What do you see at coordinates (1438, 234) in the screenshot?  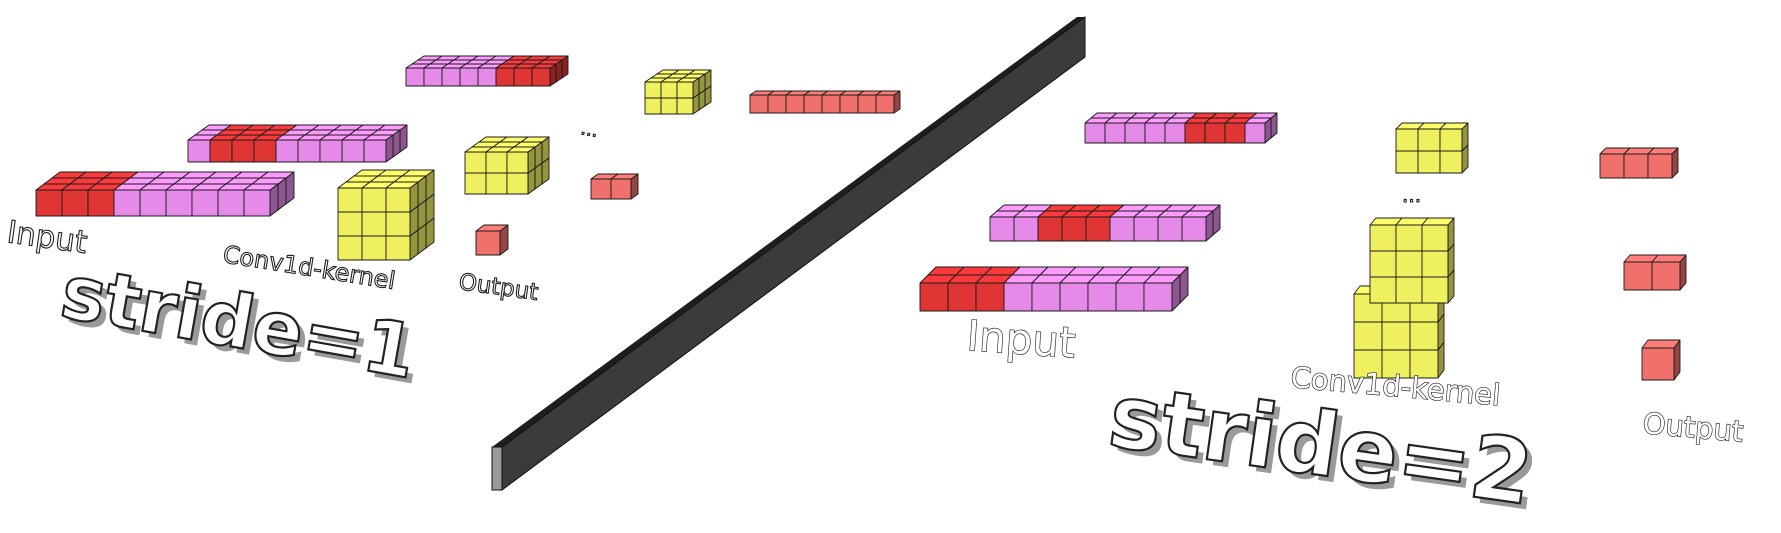 I see `right-kernel-2-cube` at bounding box center [1438, 234].